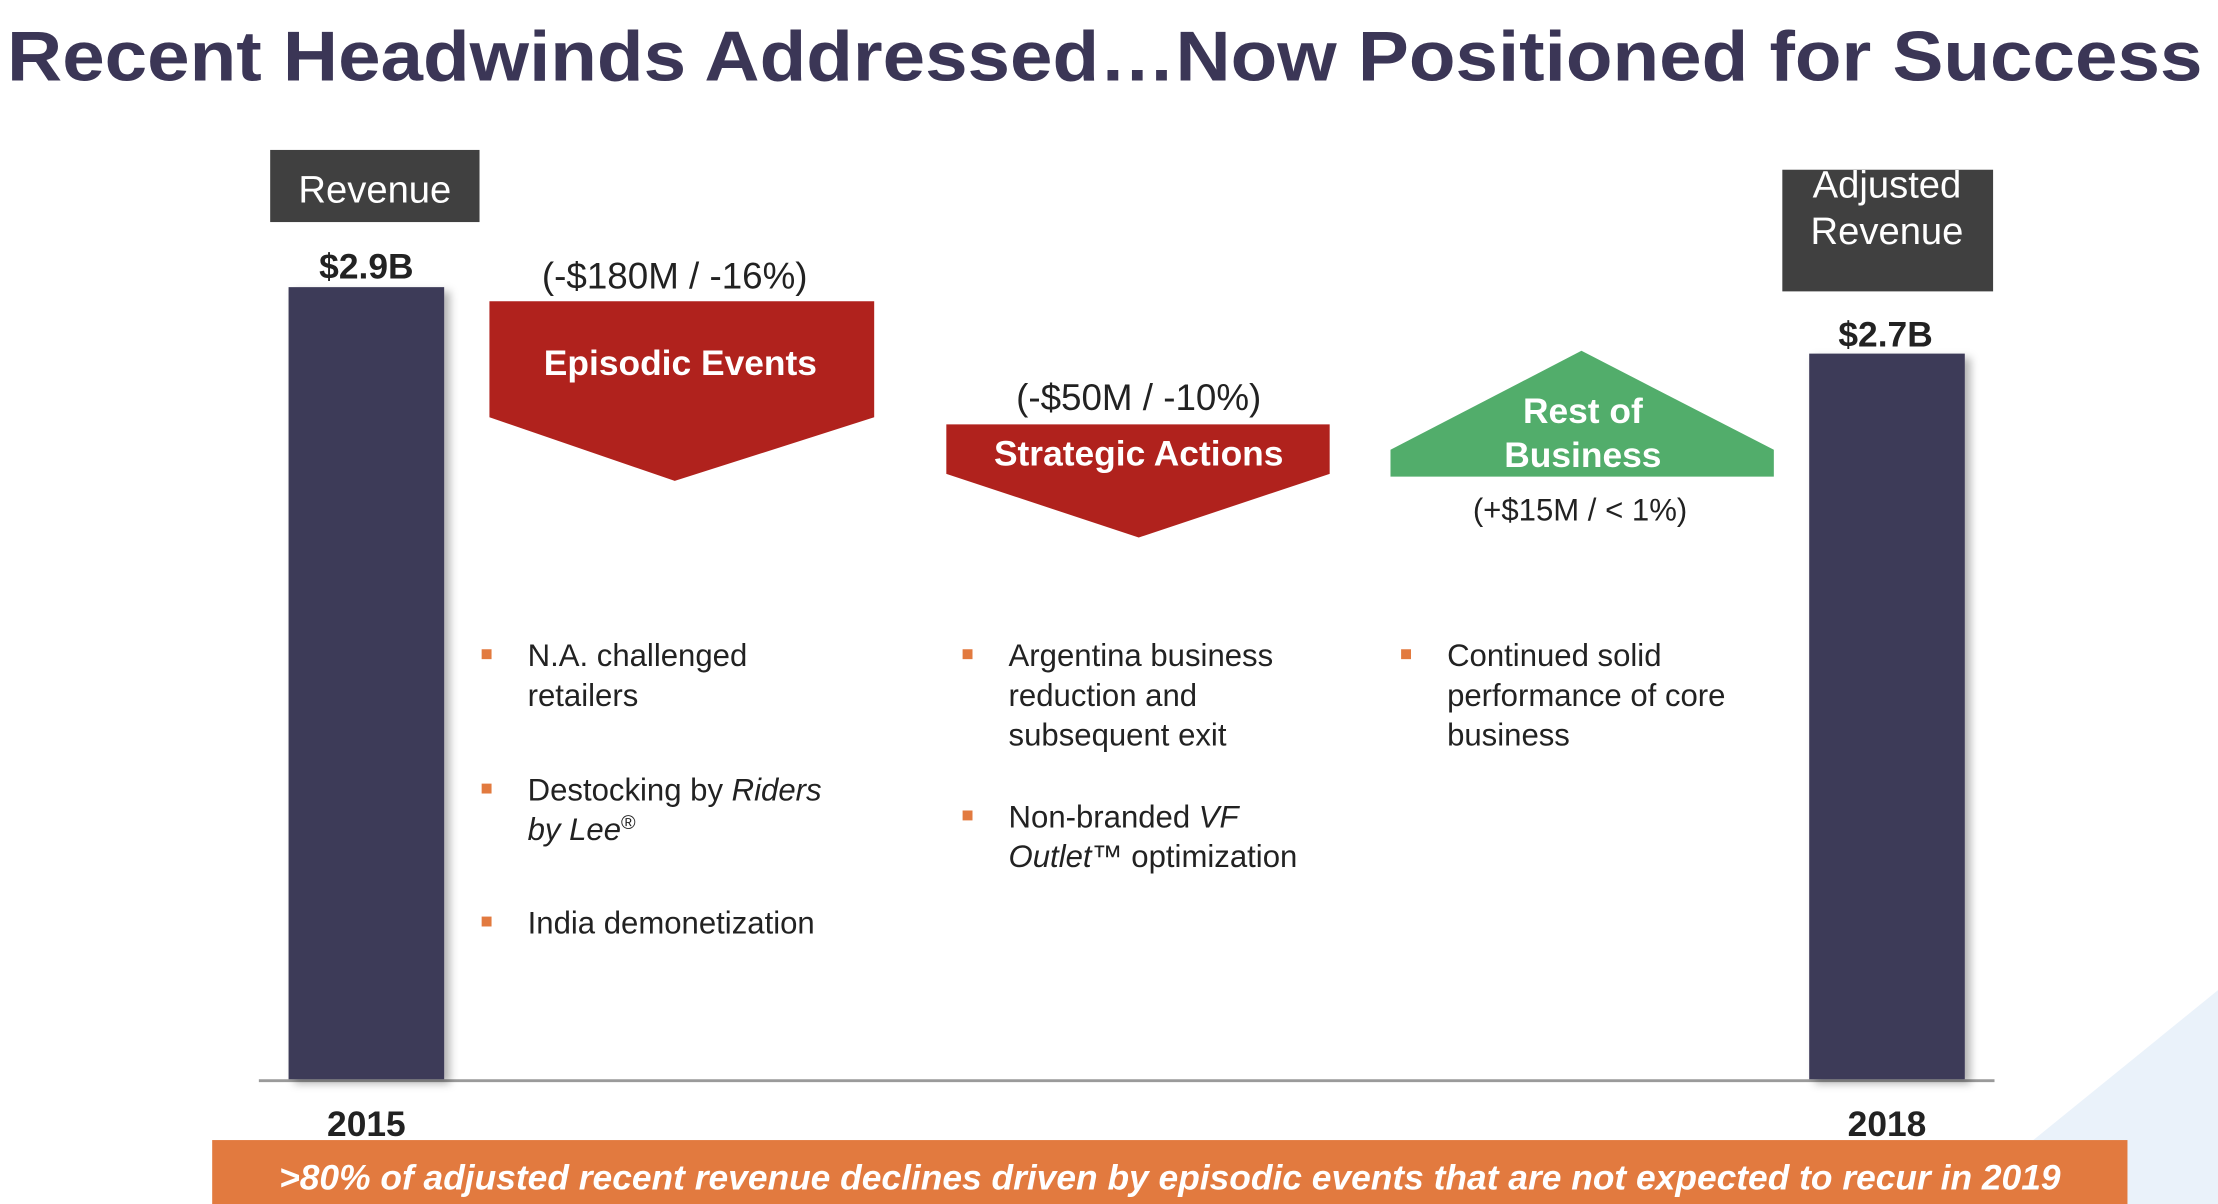  I want to click on value-label: $2.9B, so click(366, 267).